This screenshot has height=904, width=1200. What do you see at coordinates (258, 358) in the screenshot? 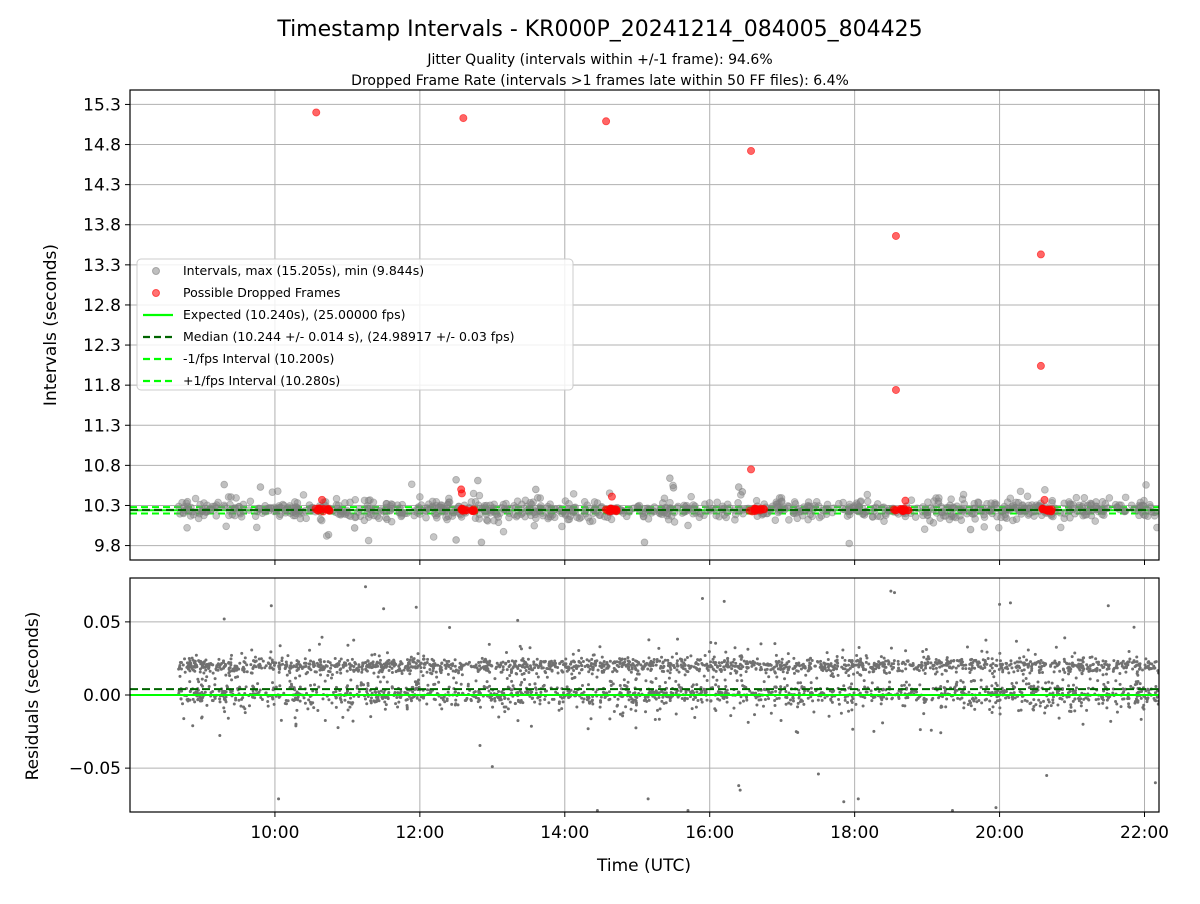
I see `legend-minus-fps-label: -1/fps Interval (10.200s)` at bounding box center [258, 358].